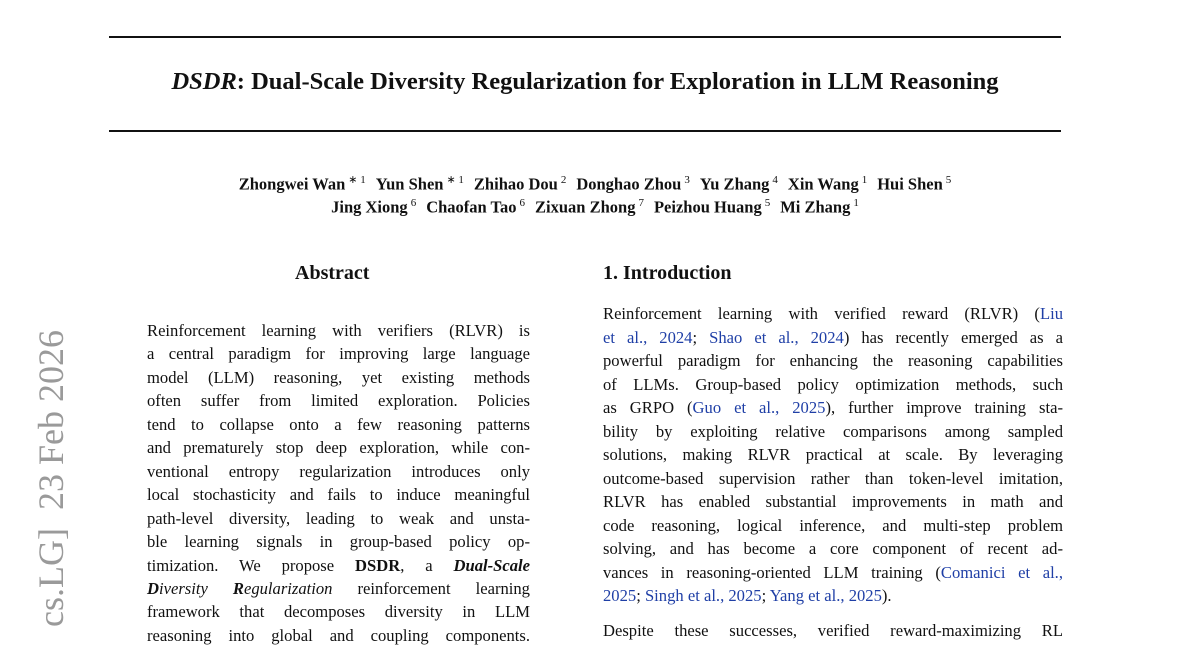 The width and height of the screenshot is (1200, 648). I want to click on author-name: Yun Shen, so click(409, 184).